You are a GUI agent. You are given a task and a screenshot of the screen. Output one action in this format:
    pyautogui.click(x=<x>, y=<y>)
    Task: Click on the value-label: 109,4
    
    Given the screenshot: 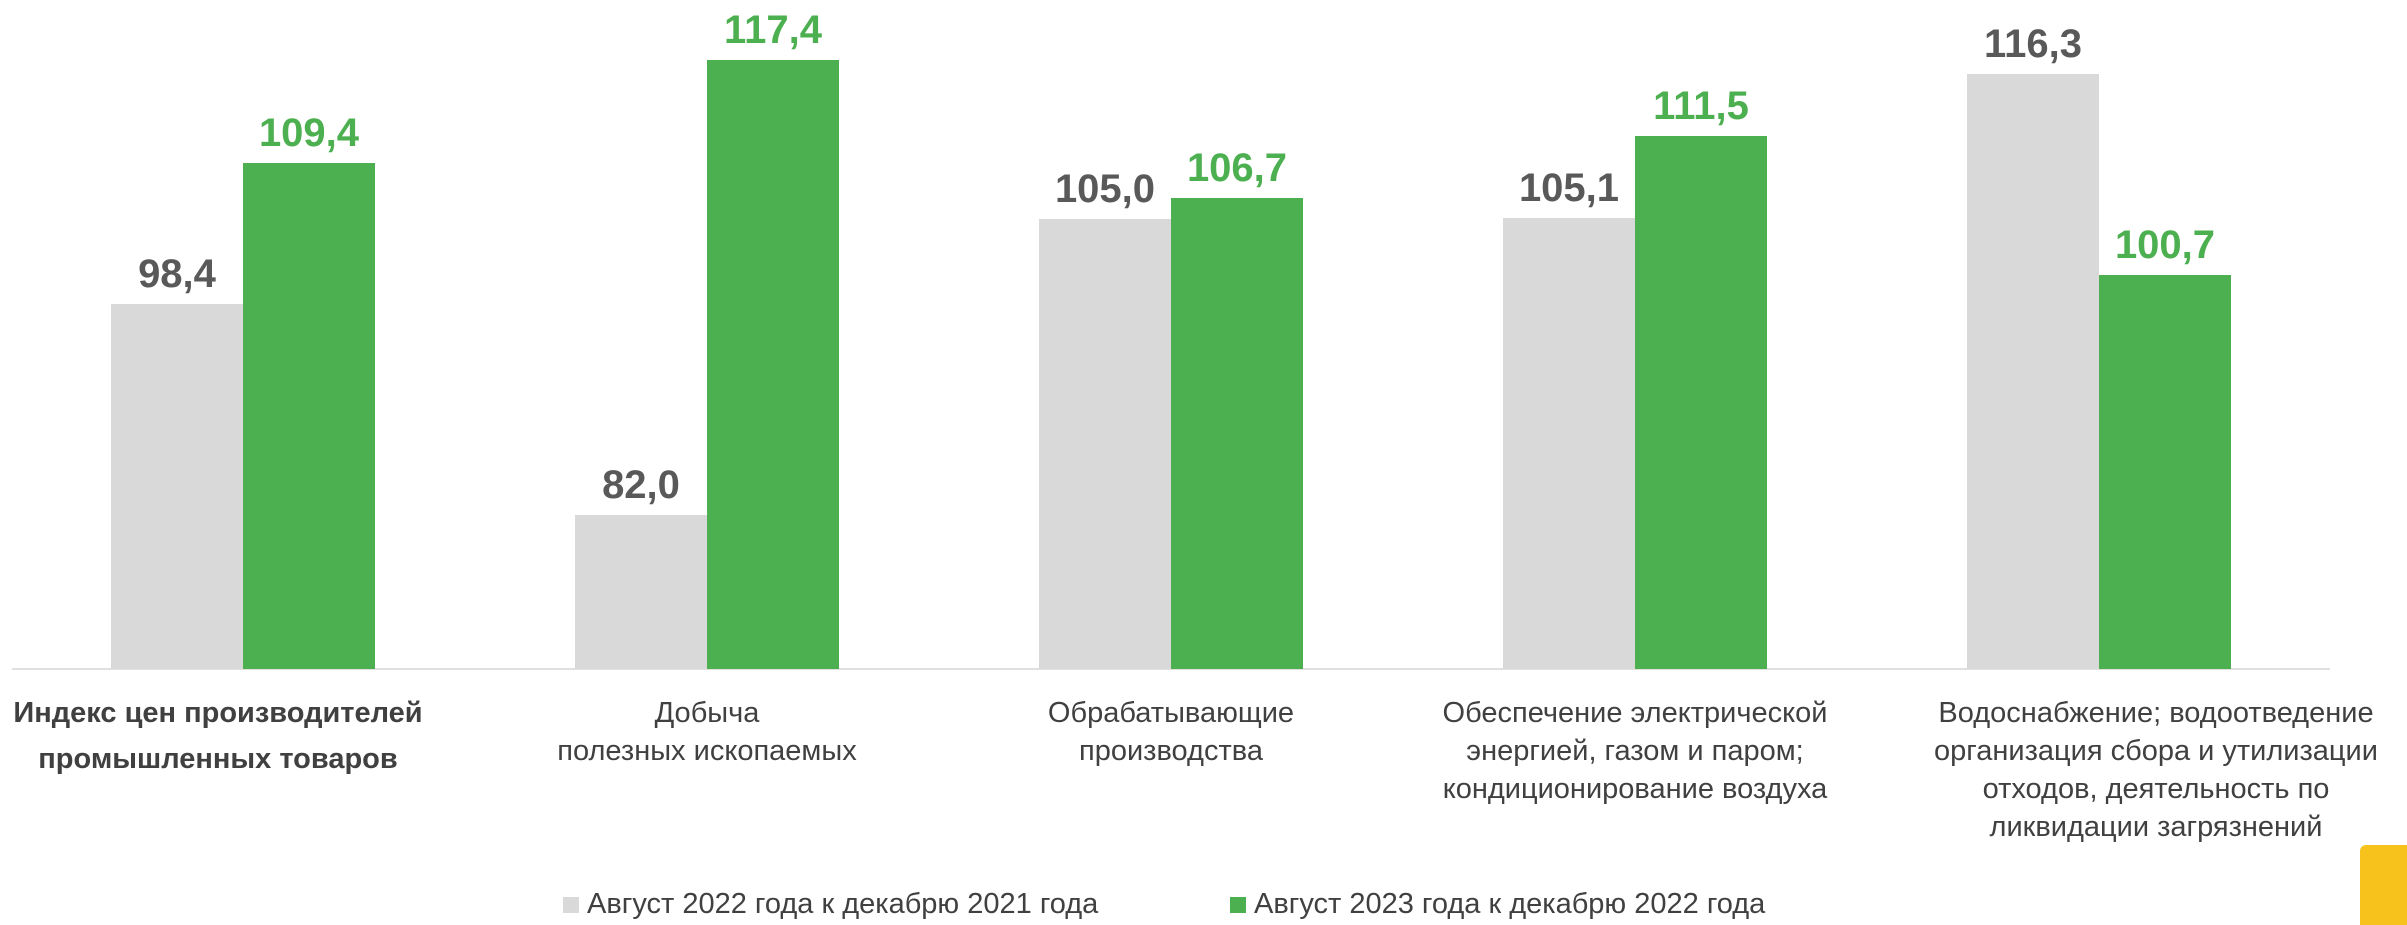 What is the action you would take?
    pyautogui.click(x=309, y=132)
    